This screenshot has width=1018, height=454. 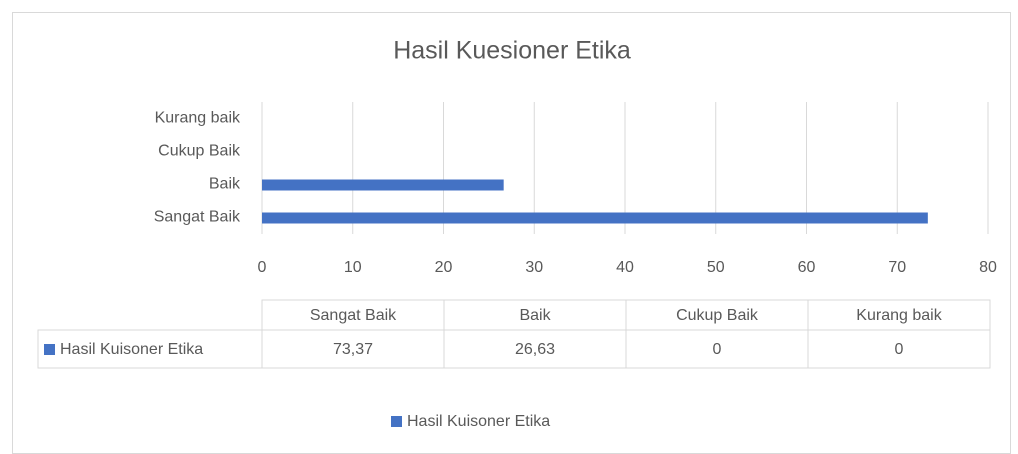 What do you see at coordinates (478, 421) in the screenshot?
I see `legend-label: Hasil Kuisoner Etika` at bounding box center [478, 421].